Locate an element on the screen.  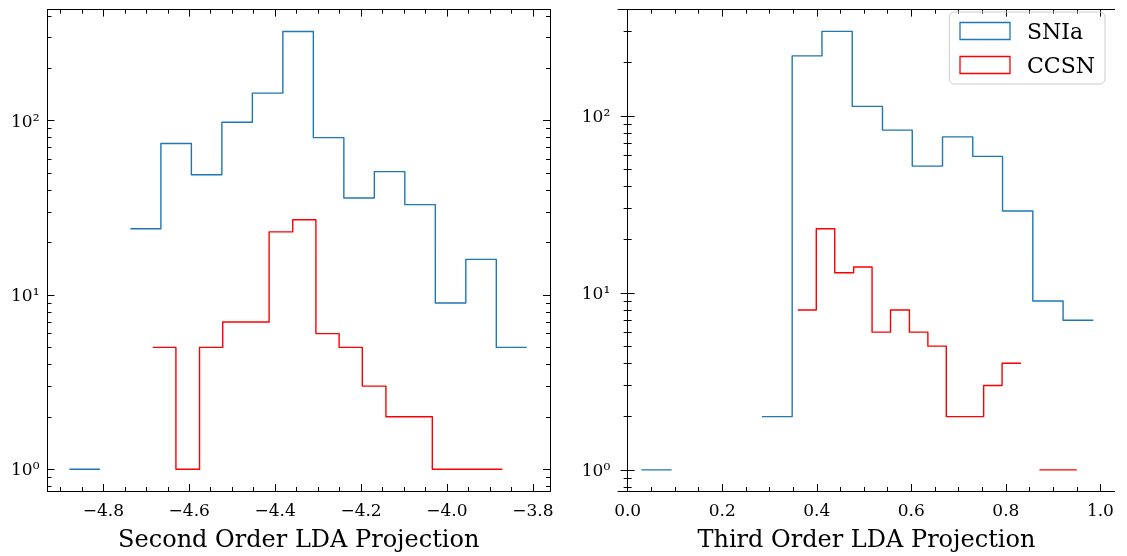
x-tick-label: 0.4 is located at coordinates (817, 509).